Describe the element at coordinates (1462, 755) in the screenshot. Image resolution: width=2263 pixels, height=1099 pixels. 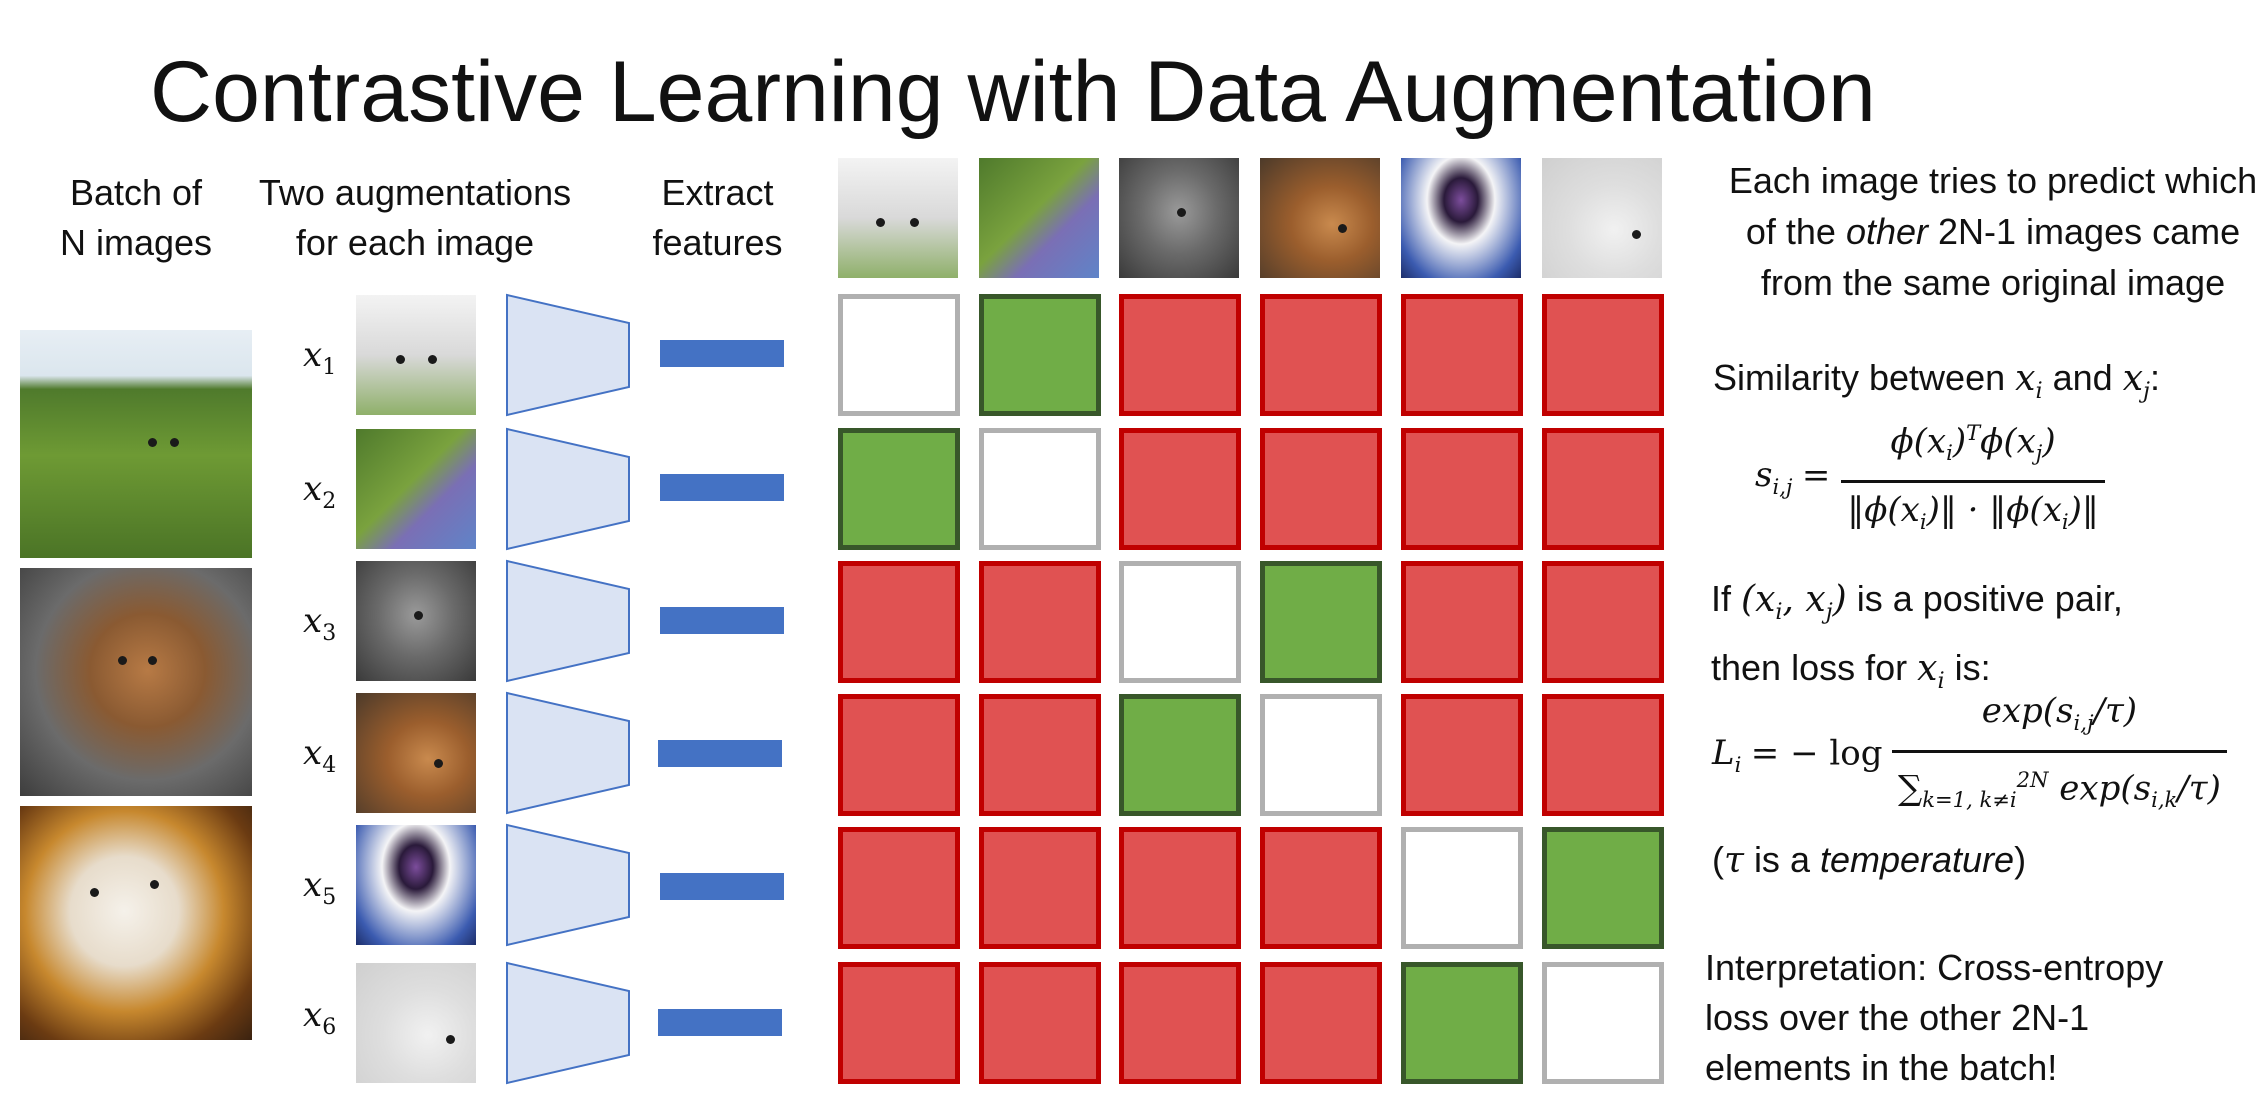
I see `matrix-cell-neg-r4-c5` at that location.